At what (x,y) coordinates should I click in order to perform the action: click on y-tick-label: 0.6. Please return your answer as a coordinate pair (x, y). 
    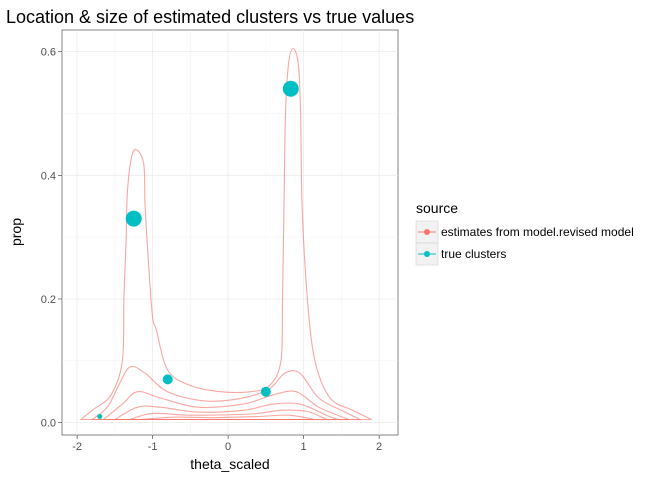
    Looking at the image, I should click on (48, 53).